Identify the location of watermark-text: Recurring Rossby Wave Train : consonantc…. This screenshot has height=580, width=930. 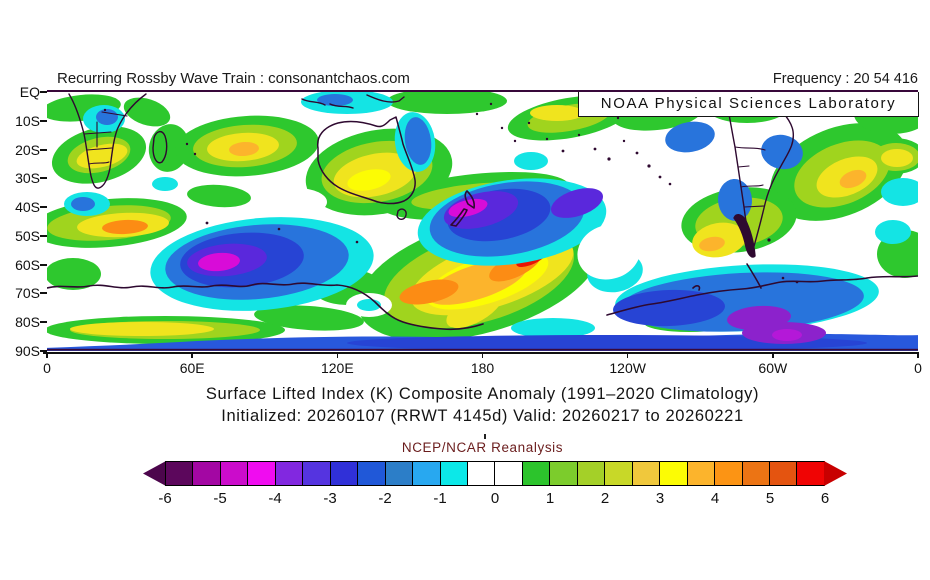
(233, 78).